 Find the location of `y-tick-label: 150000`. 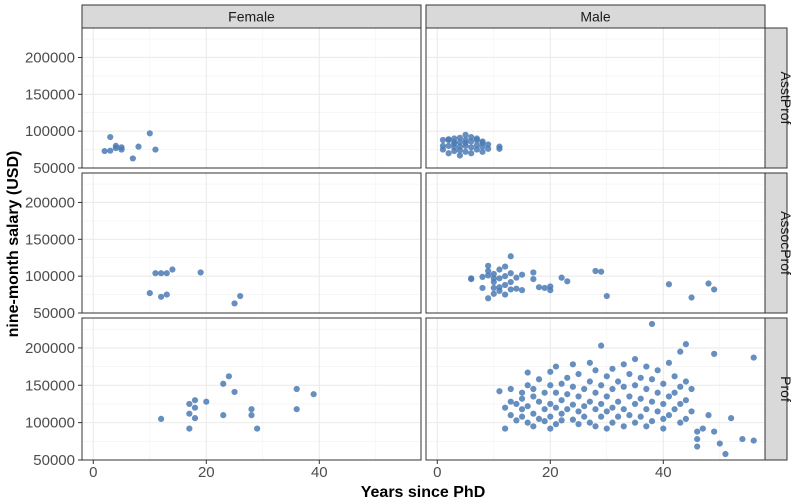

y-tick-label: 150000 is located at coordinates (50, 94).